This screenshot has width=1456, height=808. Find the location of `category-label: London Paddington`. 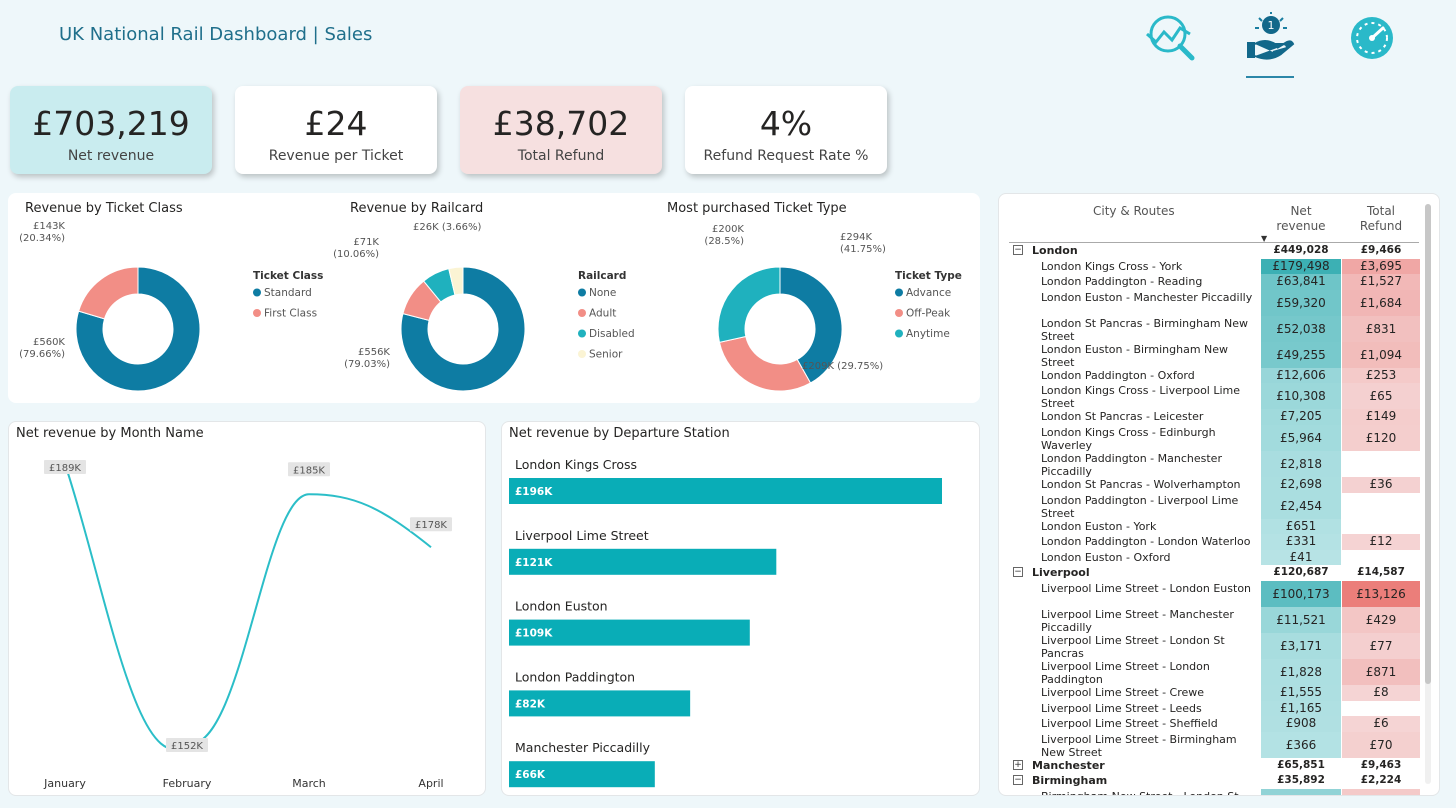

category-label: London Paddington is located at coordinates (575, 676).